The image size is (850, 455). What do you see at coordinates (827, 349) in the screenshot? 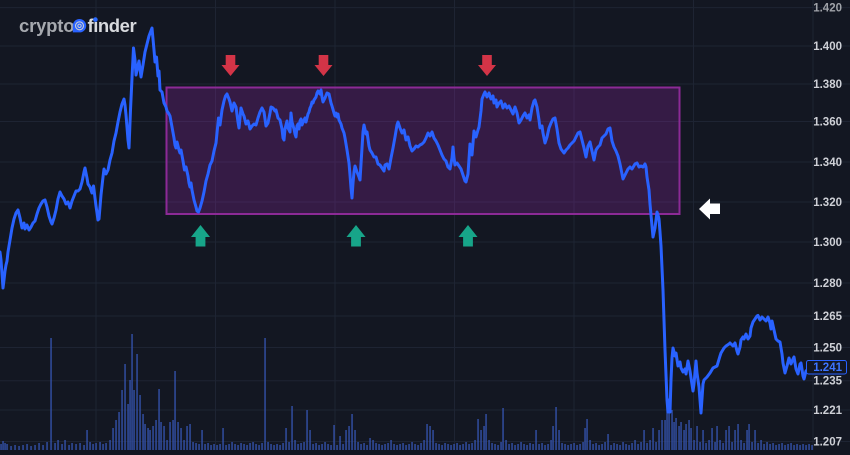
I see `svg-text: 1.250` at bounding box center [827, 349].